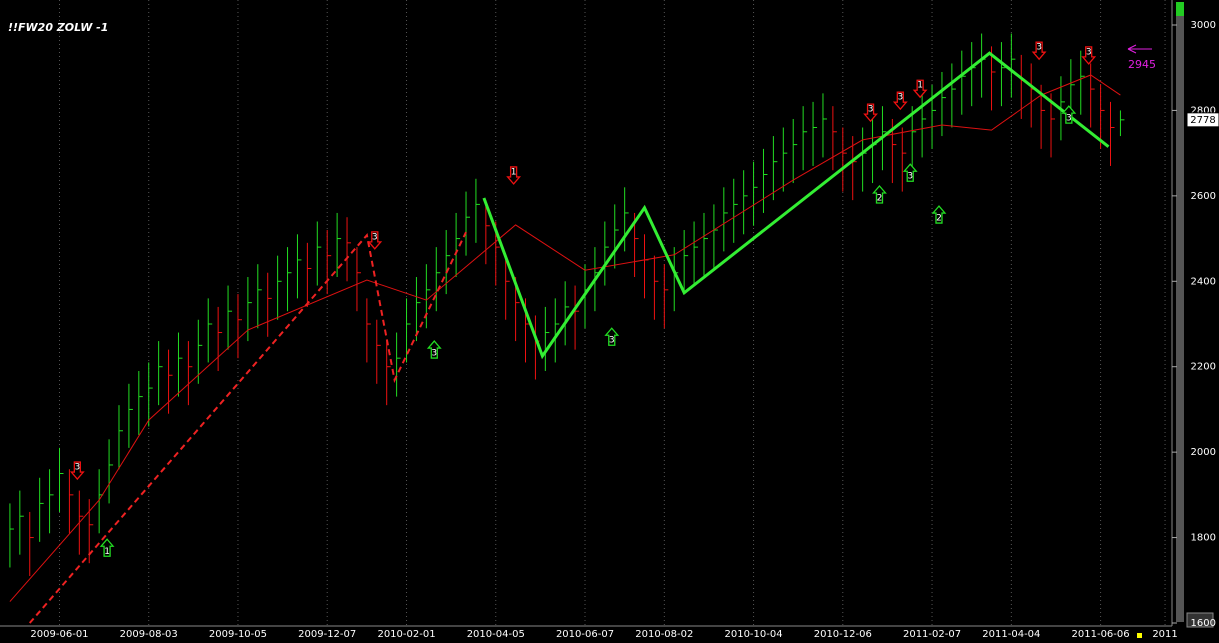  What do you see at coordinates (1139, 635) in the screenshot?
I see `marker` at bounding box center [1139, 635].